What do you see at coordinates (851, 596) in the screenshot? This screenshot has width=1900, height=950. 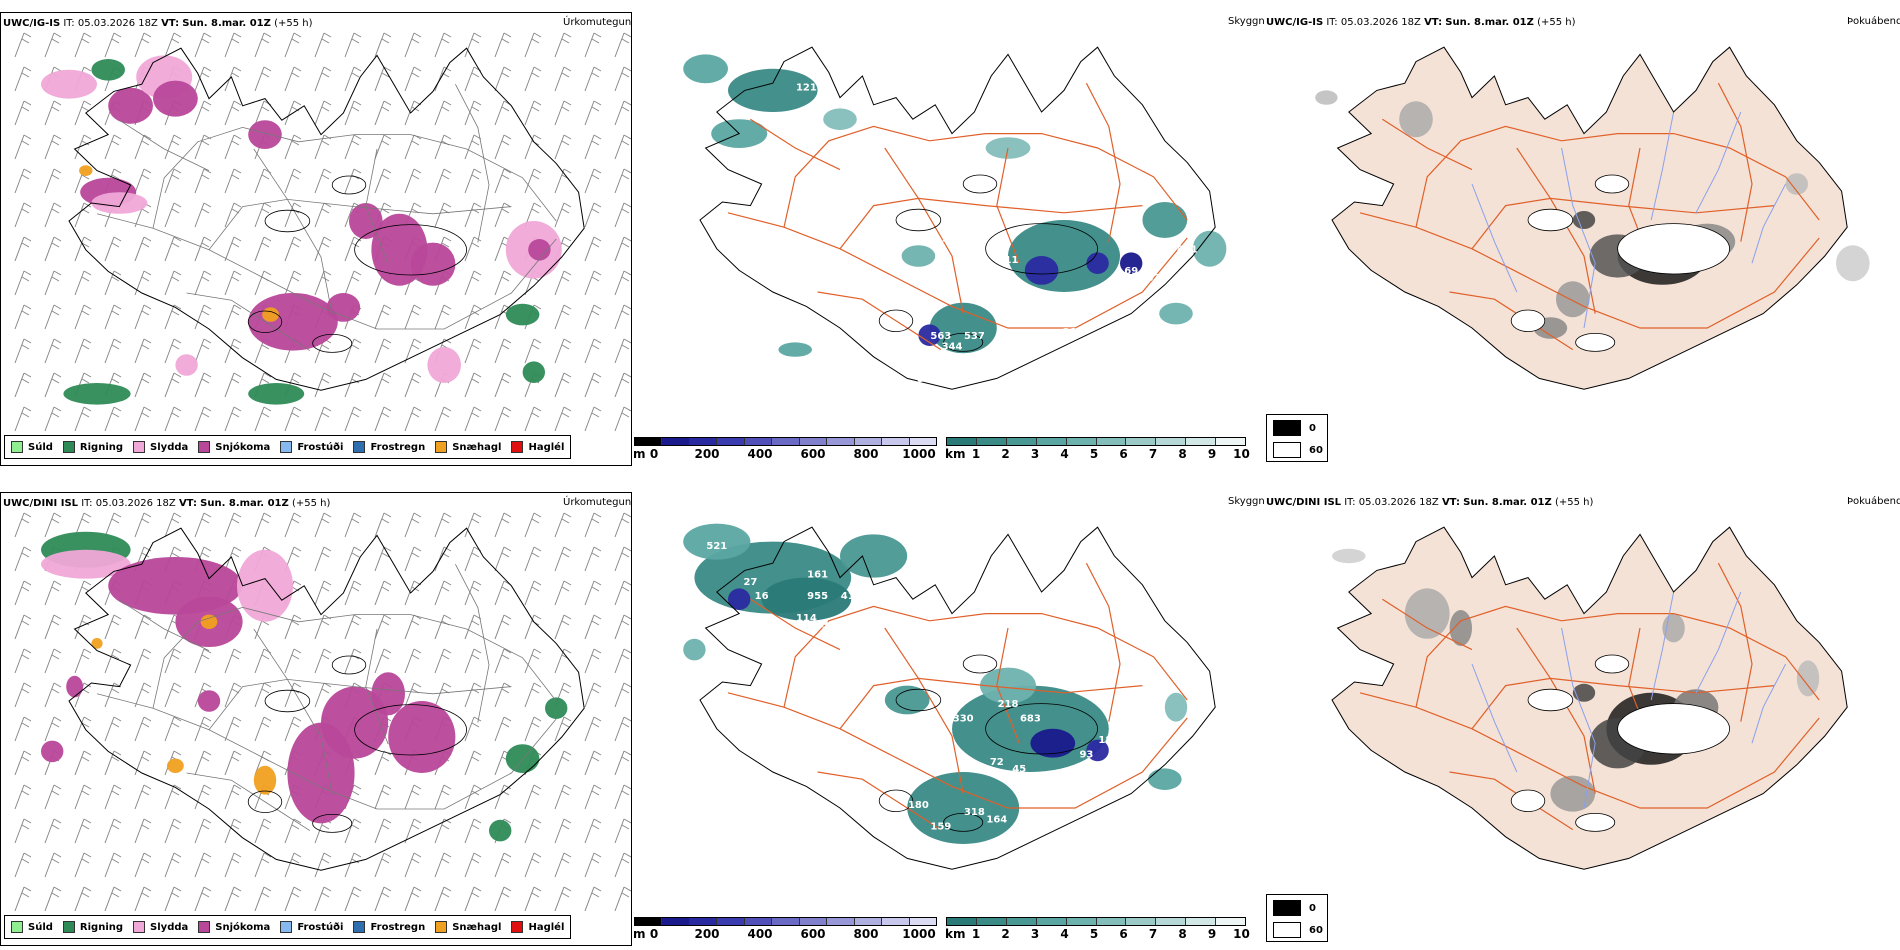 I see `ceiling-peak-label: 410` at bounding box center [851, 596].